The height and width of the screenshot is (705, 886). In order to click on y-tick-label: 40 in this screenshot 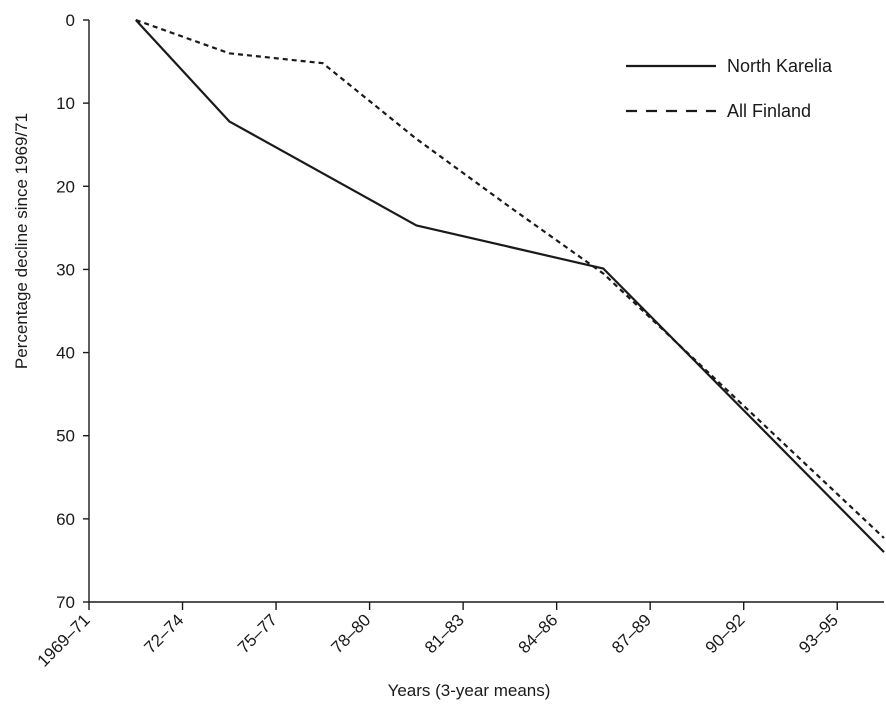, I will do `click(65, 353)`.